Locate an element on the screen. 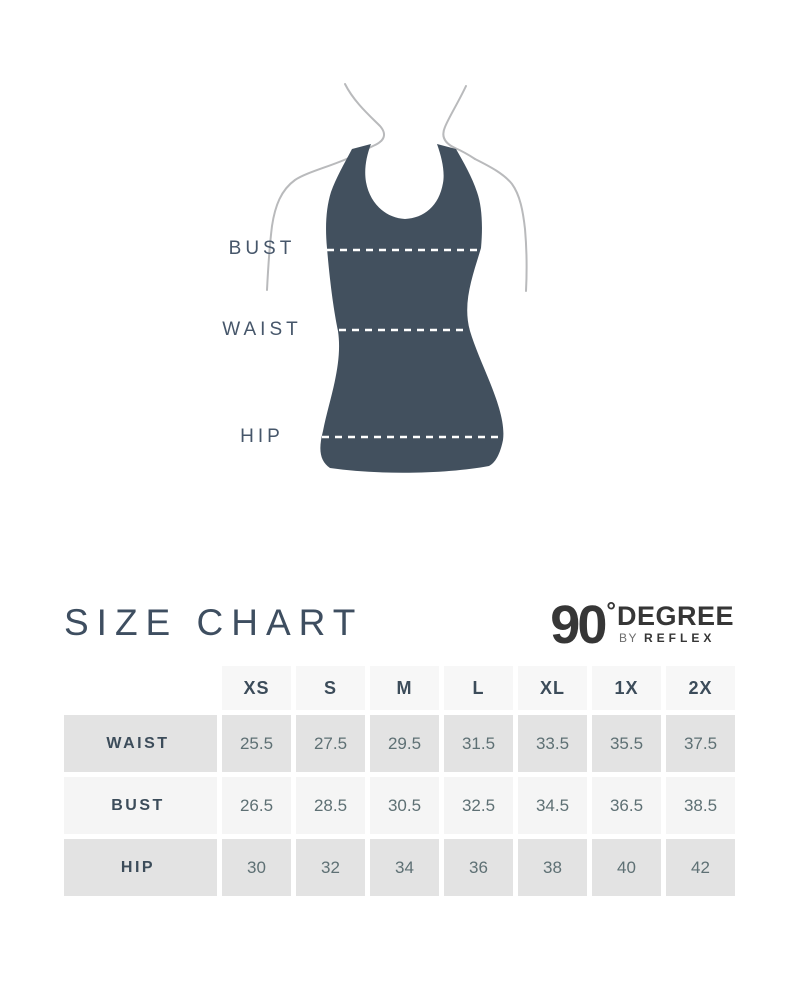 The image size is (800, 1000). measurement-lines is located at coordinates (413, 343).